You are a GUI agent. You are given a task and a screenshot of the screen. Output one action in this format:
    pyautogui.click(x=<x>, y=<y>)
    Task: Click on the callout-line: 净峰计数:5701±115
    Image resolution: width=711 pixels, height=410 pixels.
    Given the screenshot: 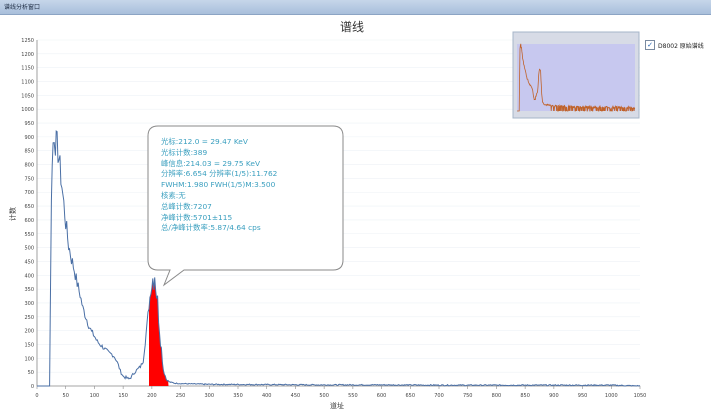 What is the action you would take?
    pyautogui.click(x=197, y=217)
    